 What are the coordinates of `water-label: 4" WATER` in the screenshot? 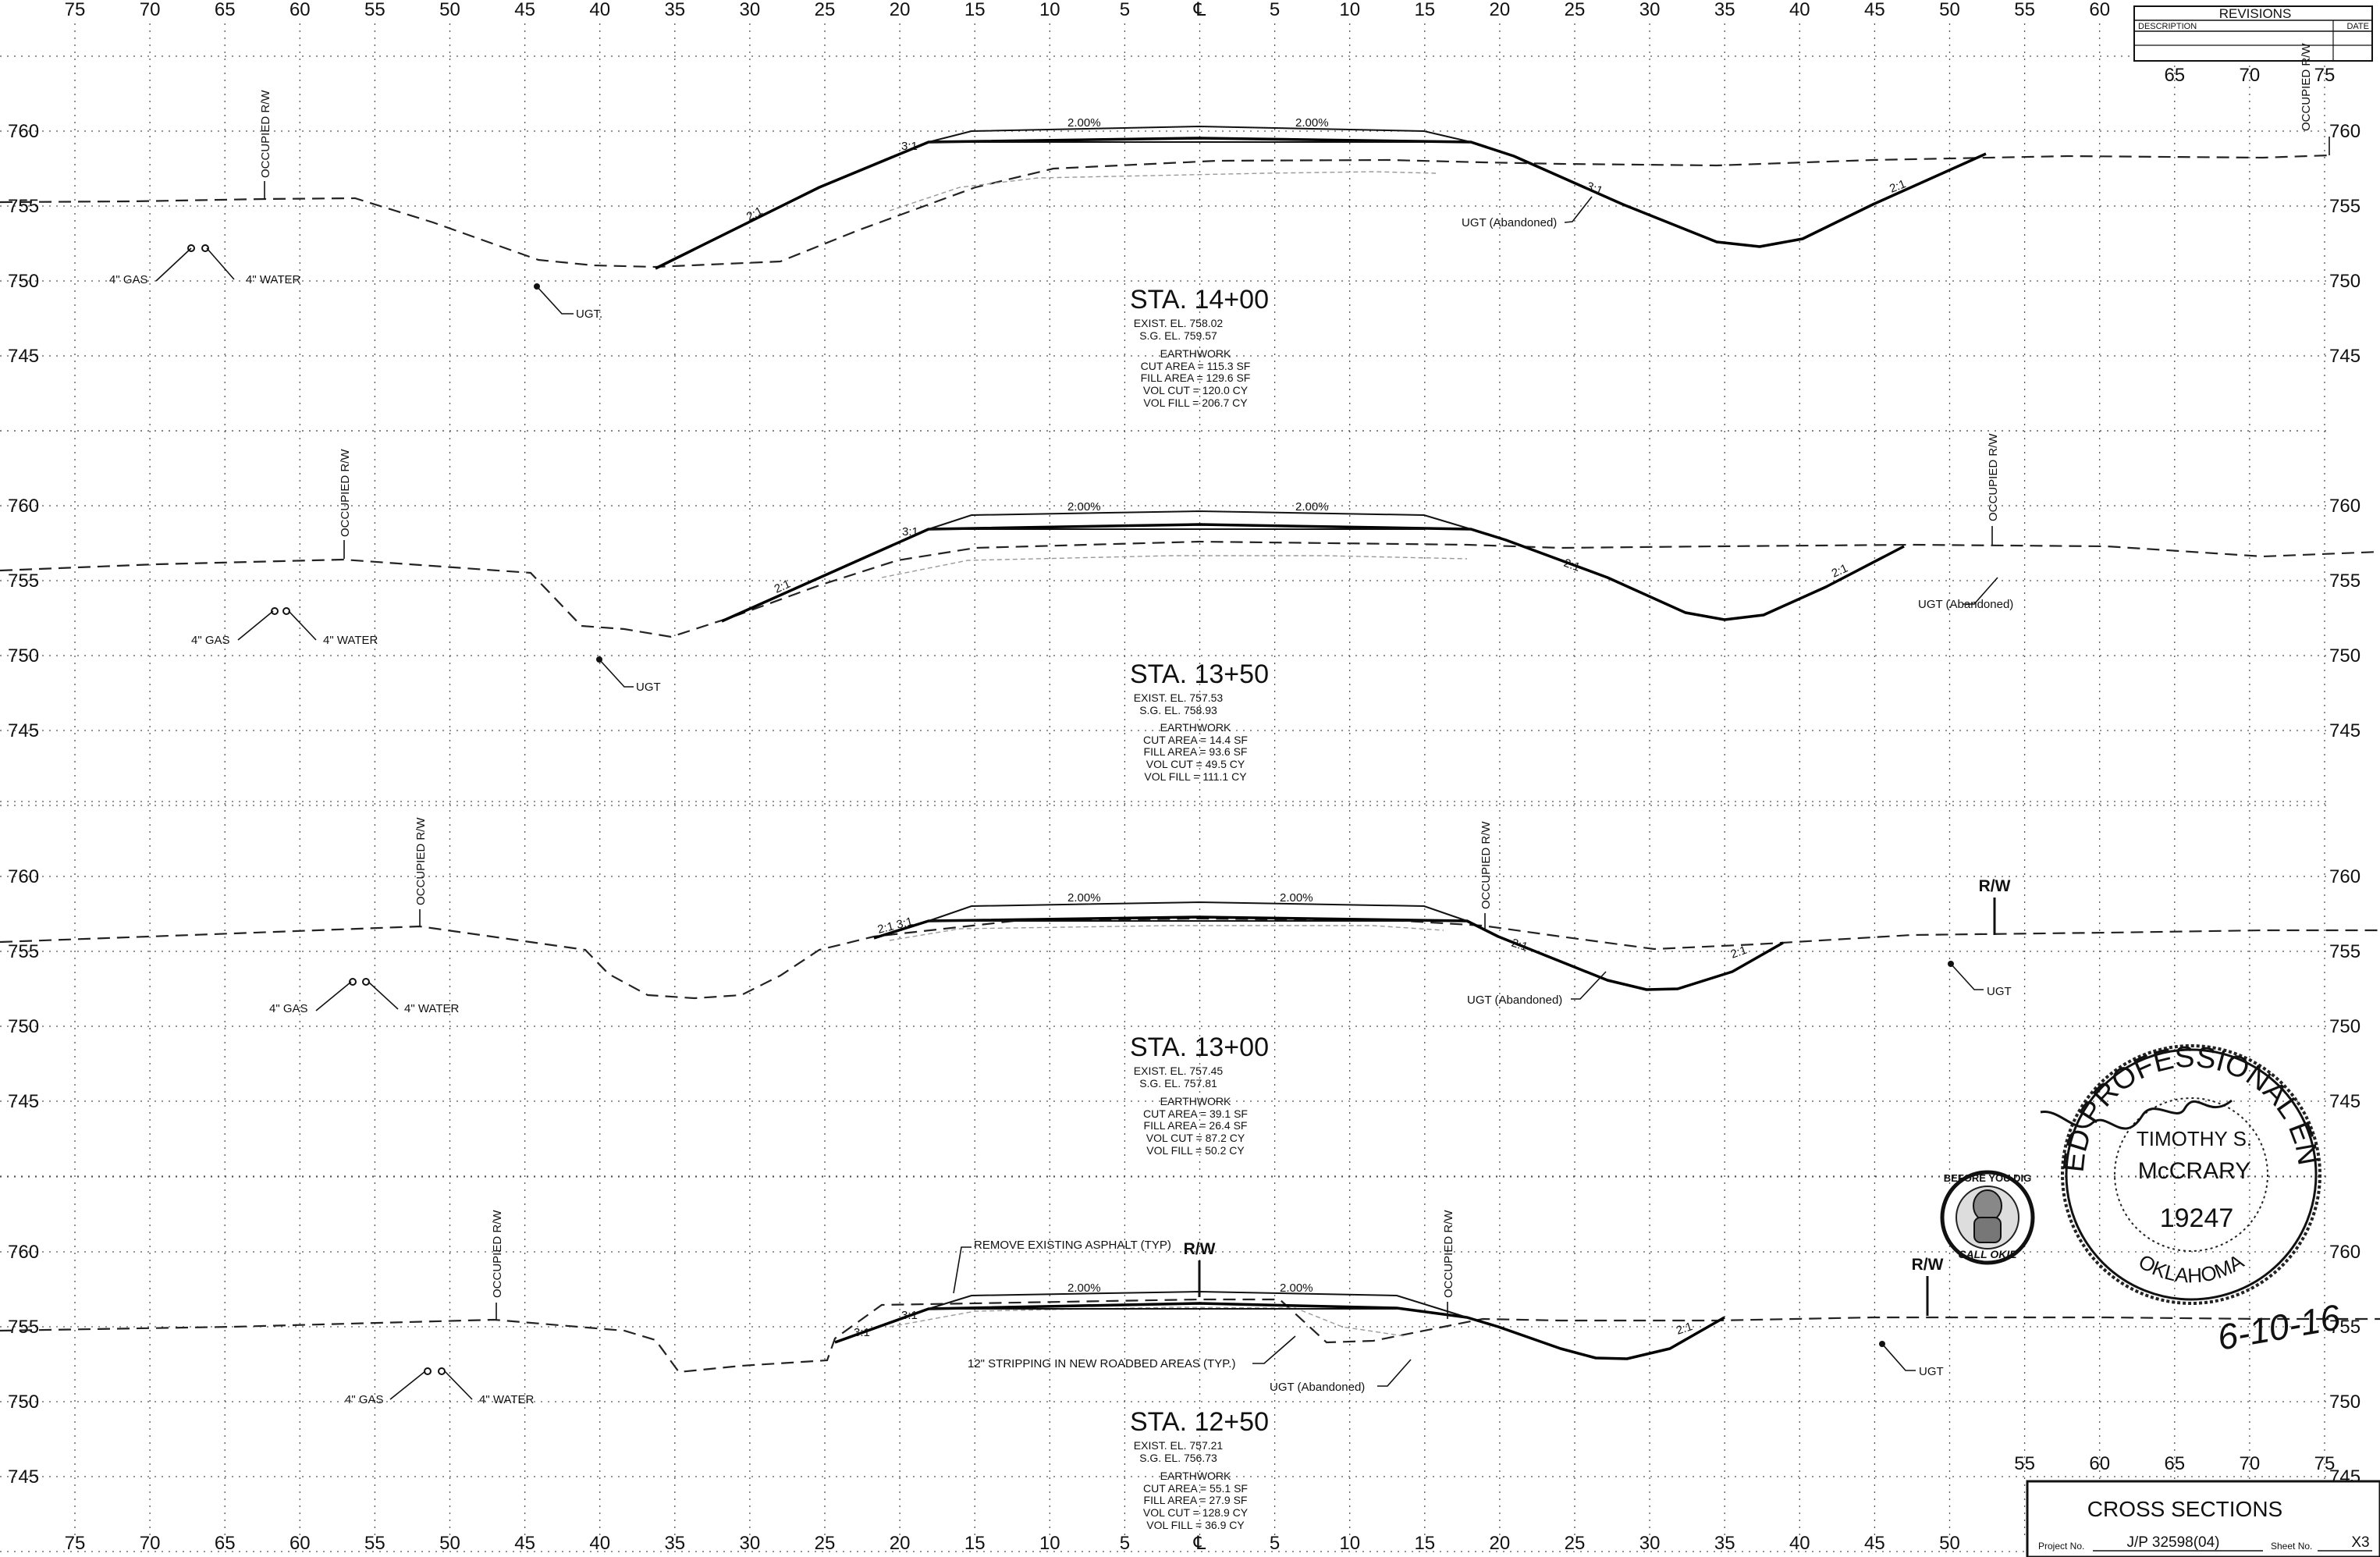 It's located at (432, 1008).